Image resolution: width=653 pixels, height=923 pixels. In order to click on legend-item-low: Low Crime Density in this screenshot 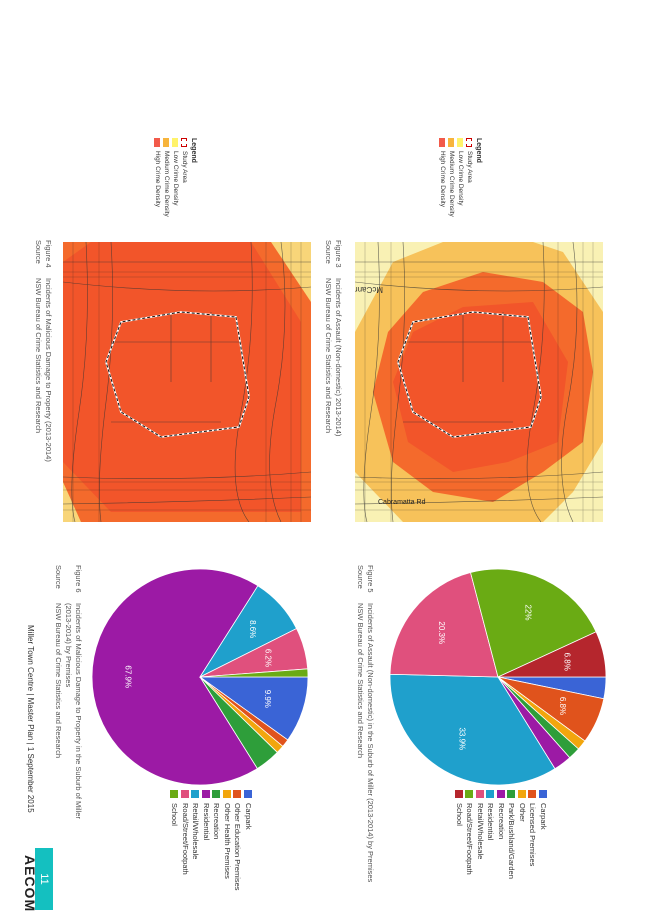, I will do `click(460, 177)`.